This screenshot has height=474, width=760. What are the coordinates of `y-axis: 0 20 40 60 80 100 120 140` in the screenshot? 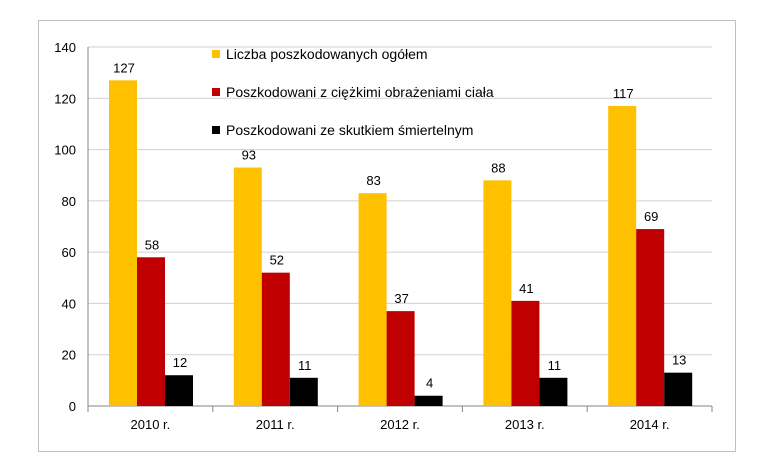 It's located at (71, 227).